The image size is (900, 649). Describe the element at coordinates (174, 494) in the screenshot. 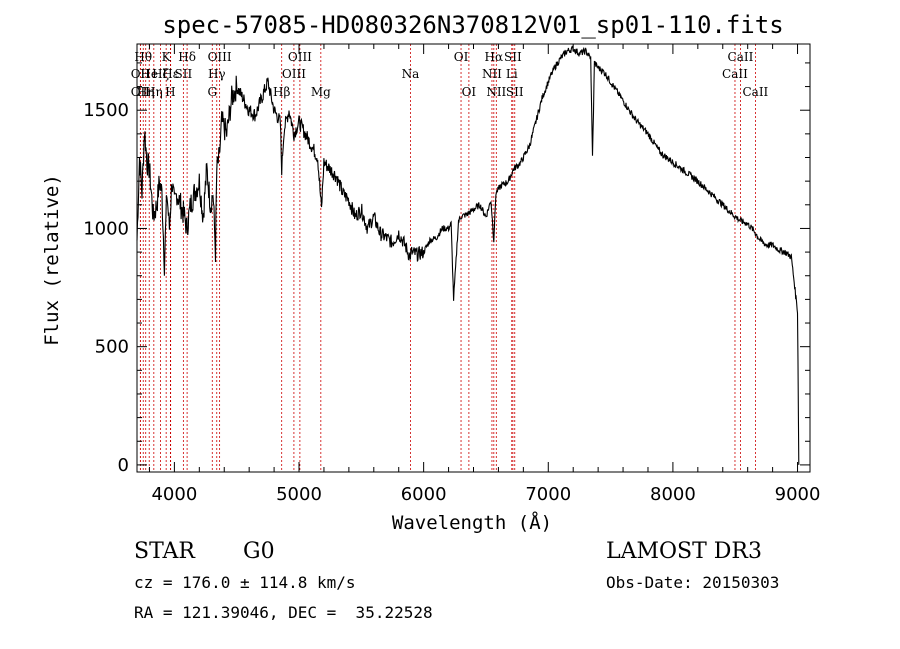

I see `x-tick-label: 4000` at that location.